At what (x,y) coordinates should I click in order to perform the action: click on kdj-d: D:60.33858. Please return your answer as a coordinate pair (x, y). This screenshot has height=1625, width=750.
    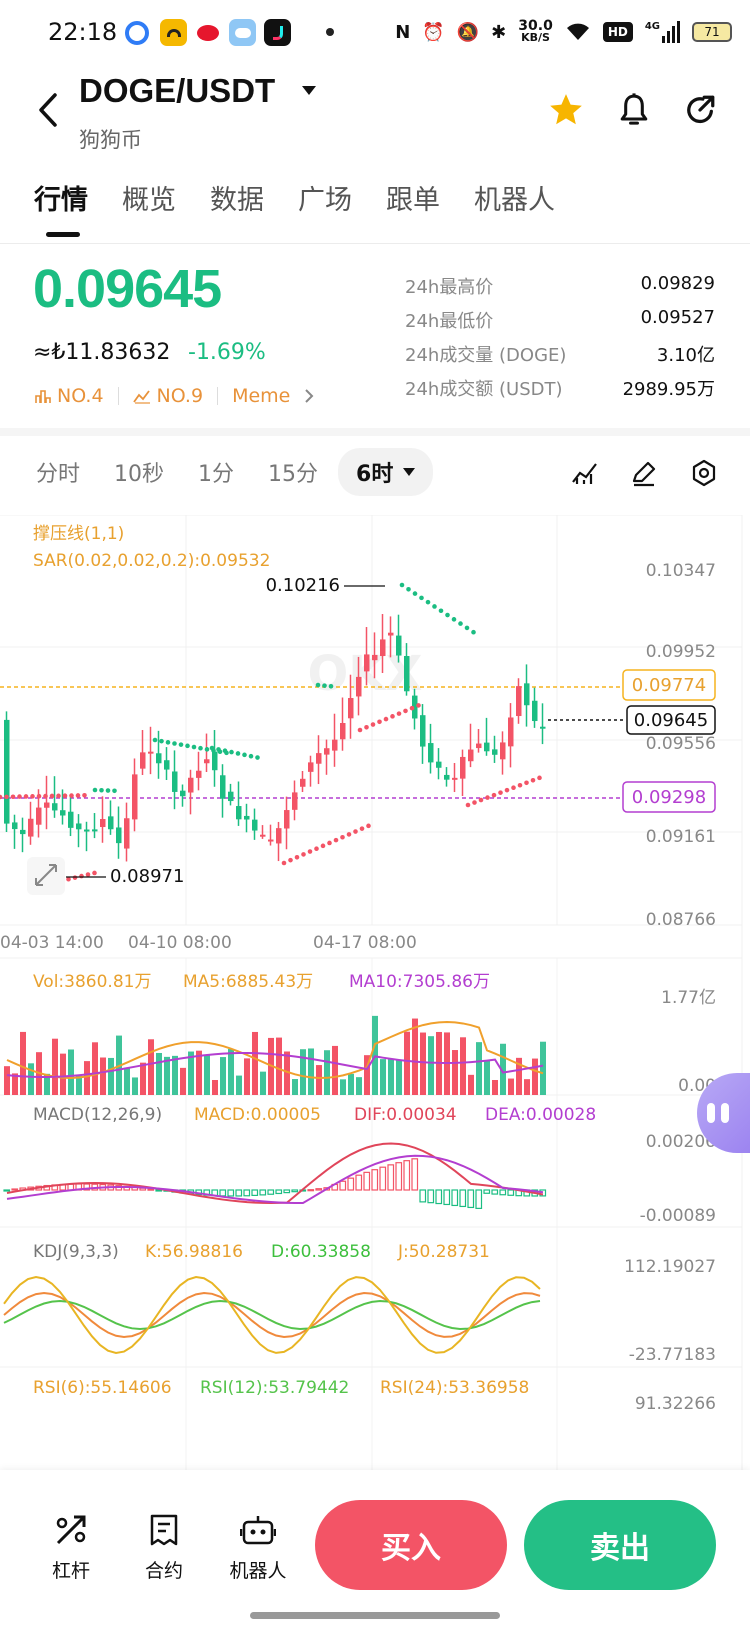
    Looking at the image, I should click on (321, 1252).